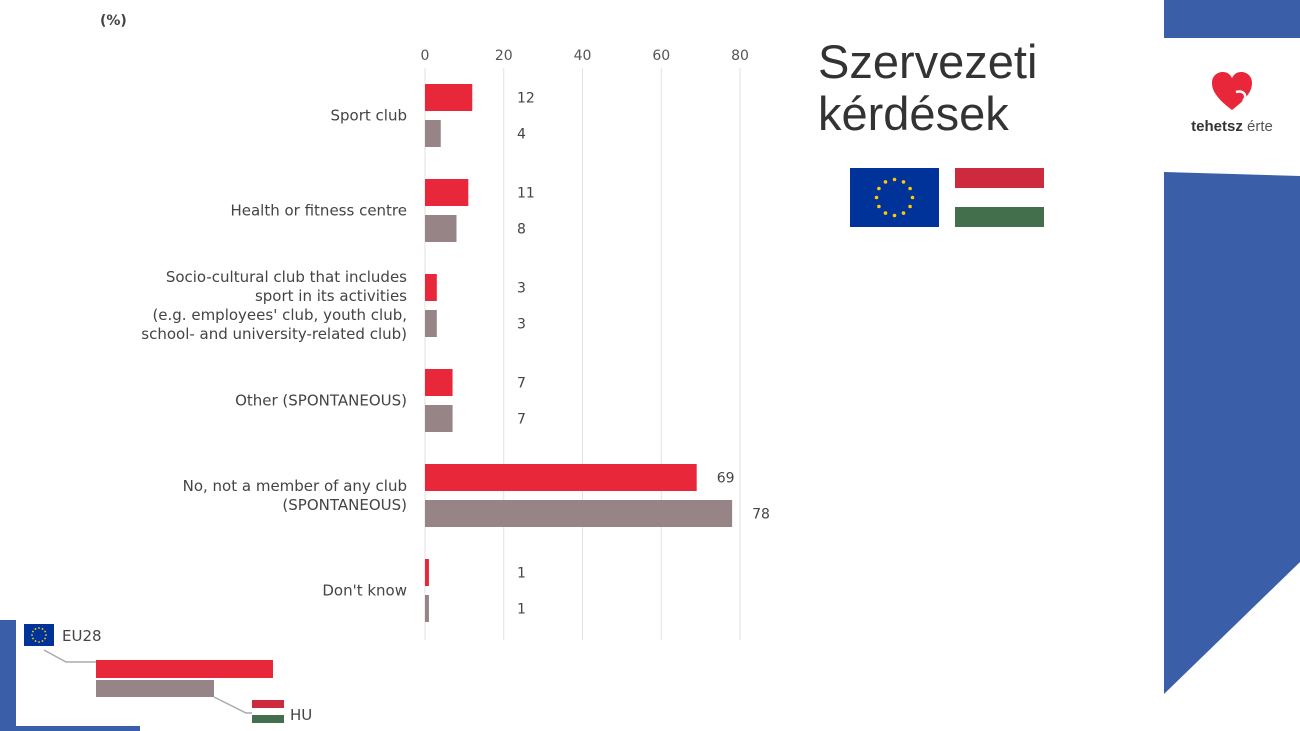  Describe the element at coordinates (331, 296) in the screenshot. I see `category-label: sport in its activities` at that location.